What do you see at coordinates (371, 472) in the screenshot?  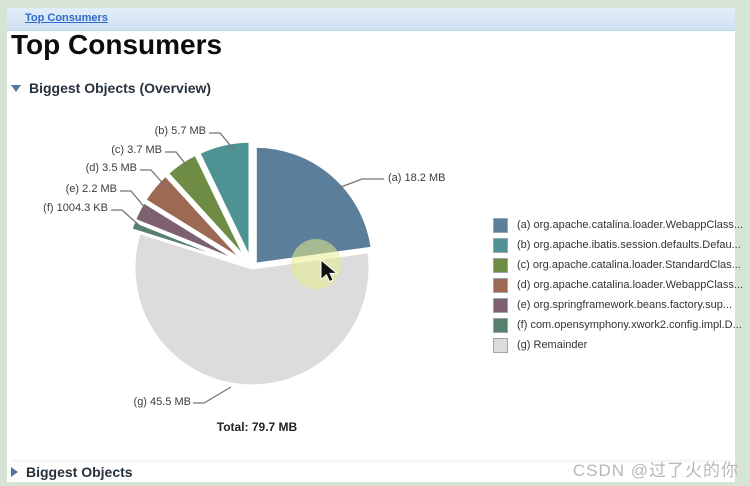 I see `section-biggest-objects: Biggest Objects` at bounding box center [371, 472].